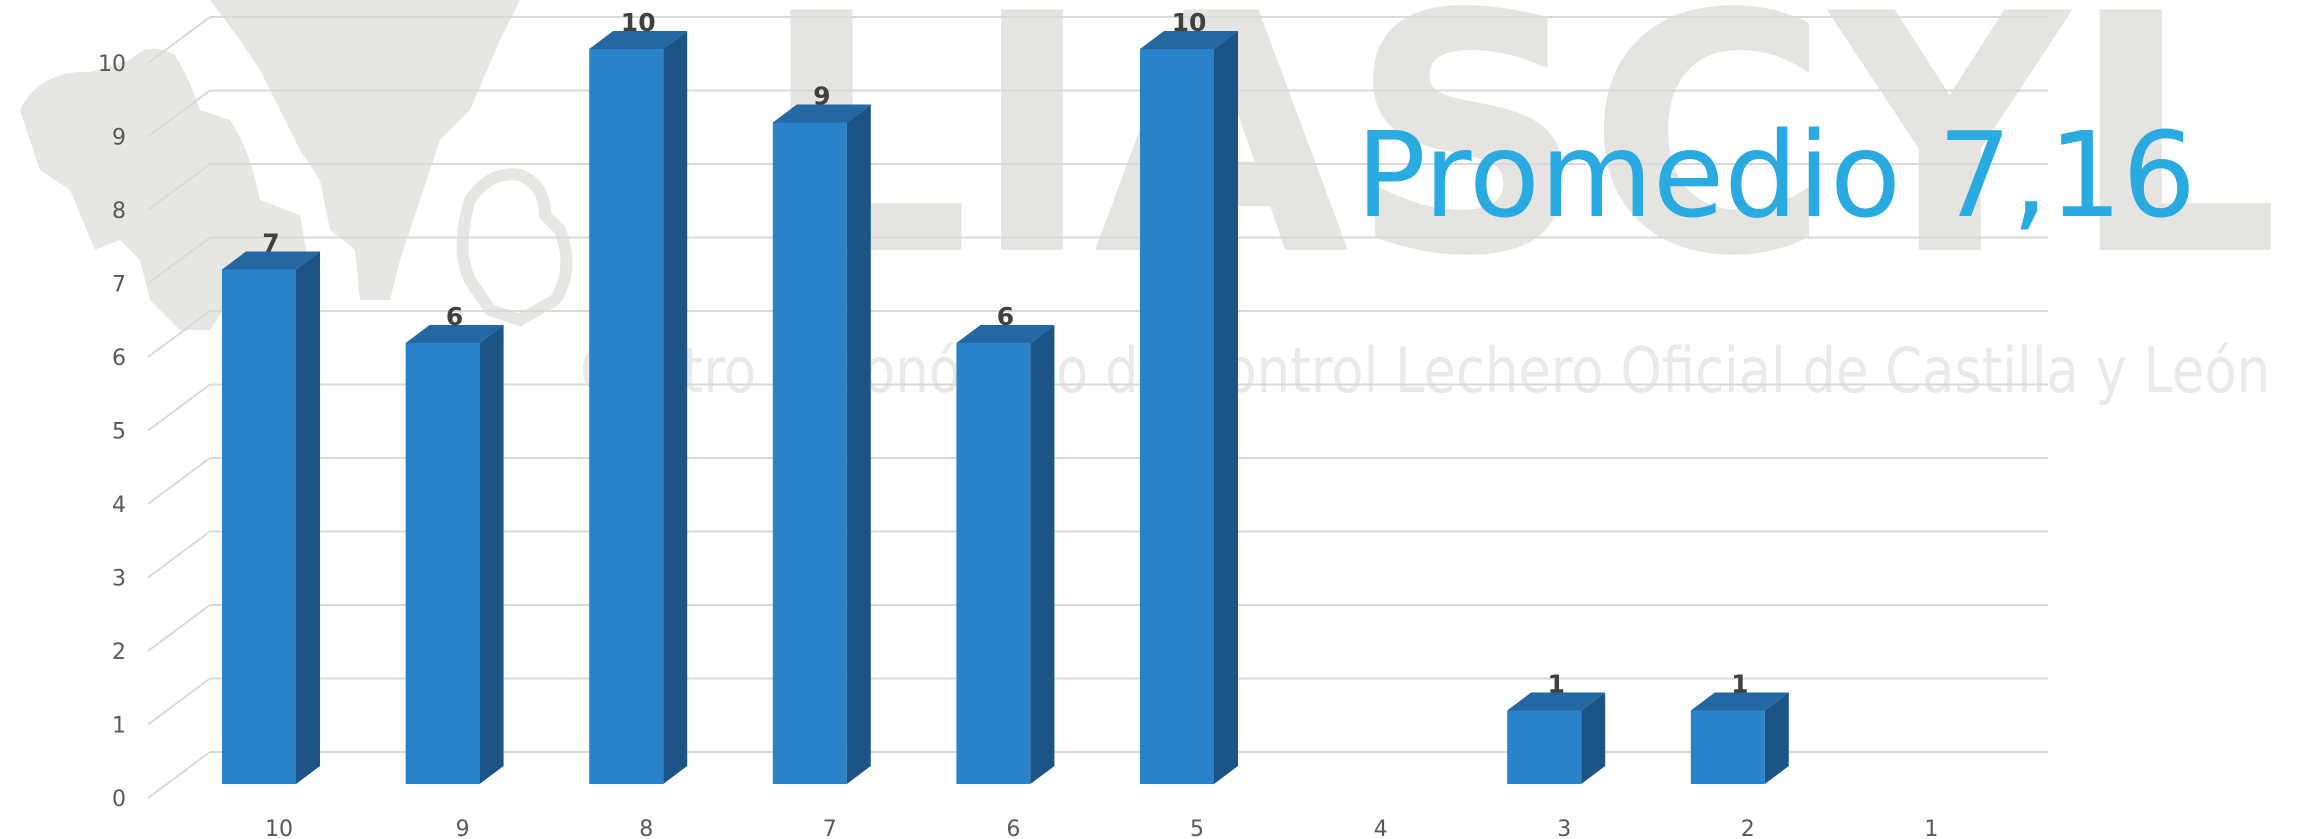  I want to click on y-tick-label: 8, so click(119, 211).